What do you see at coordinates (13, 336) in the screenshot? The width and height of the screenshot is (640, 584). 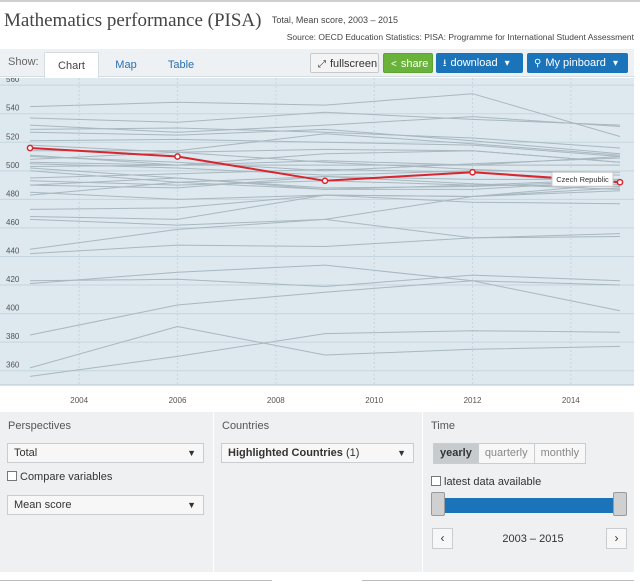 I see `y-tick-label: 380` at bounding box center [13, 336].